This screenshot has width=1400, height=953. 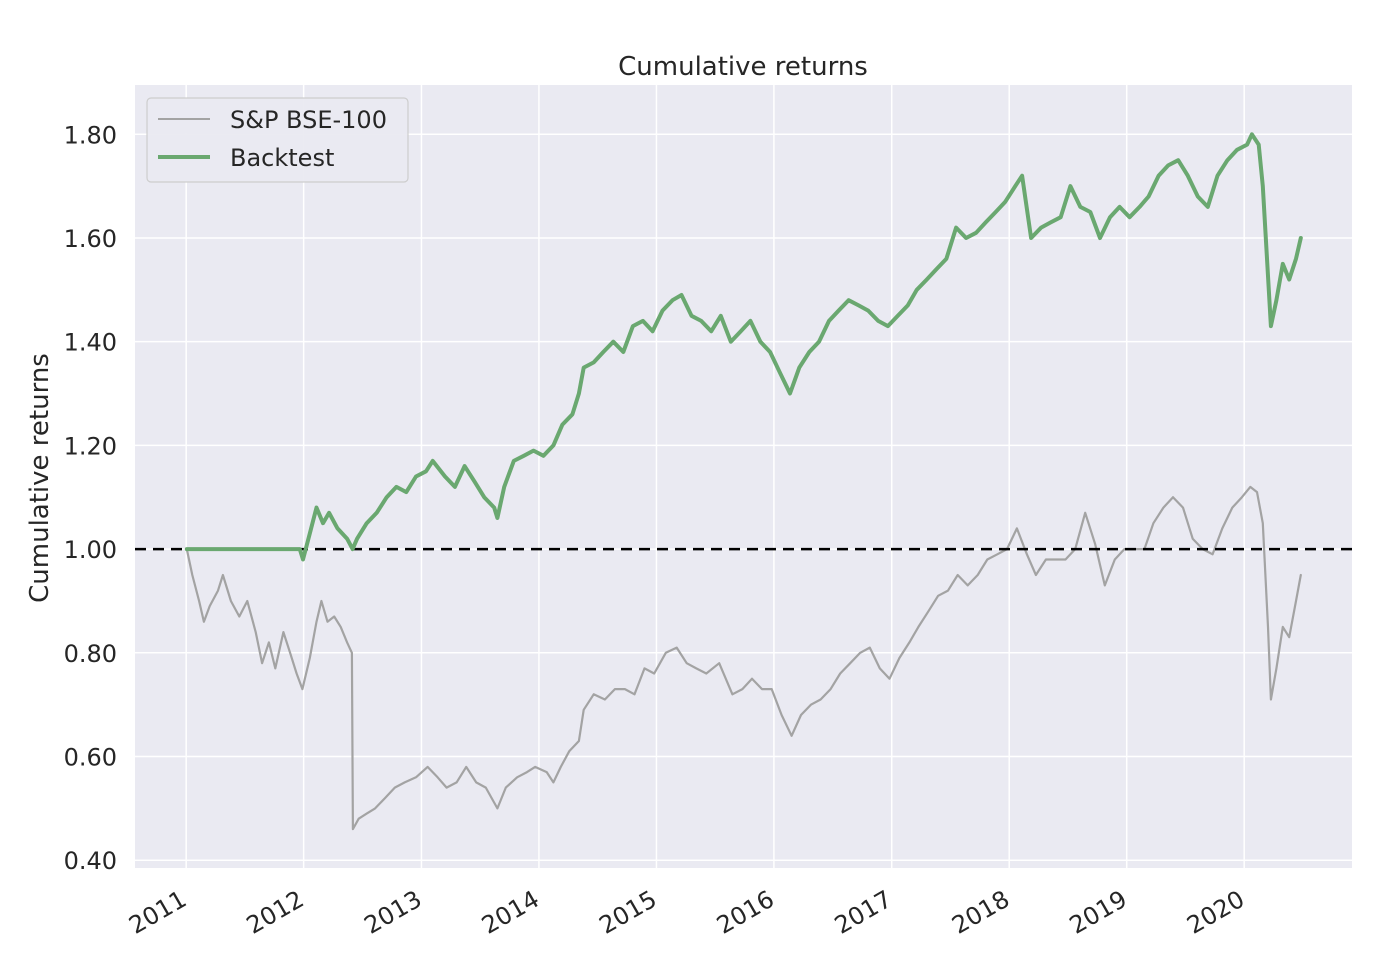 I want to click on x-tick-label: 2012, so click(x=275, y=912).